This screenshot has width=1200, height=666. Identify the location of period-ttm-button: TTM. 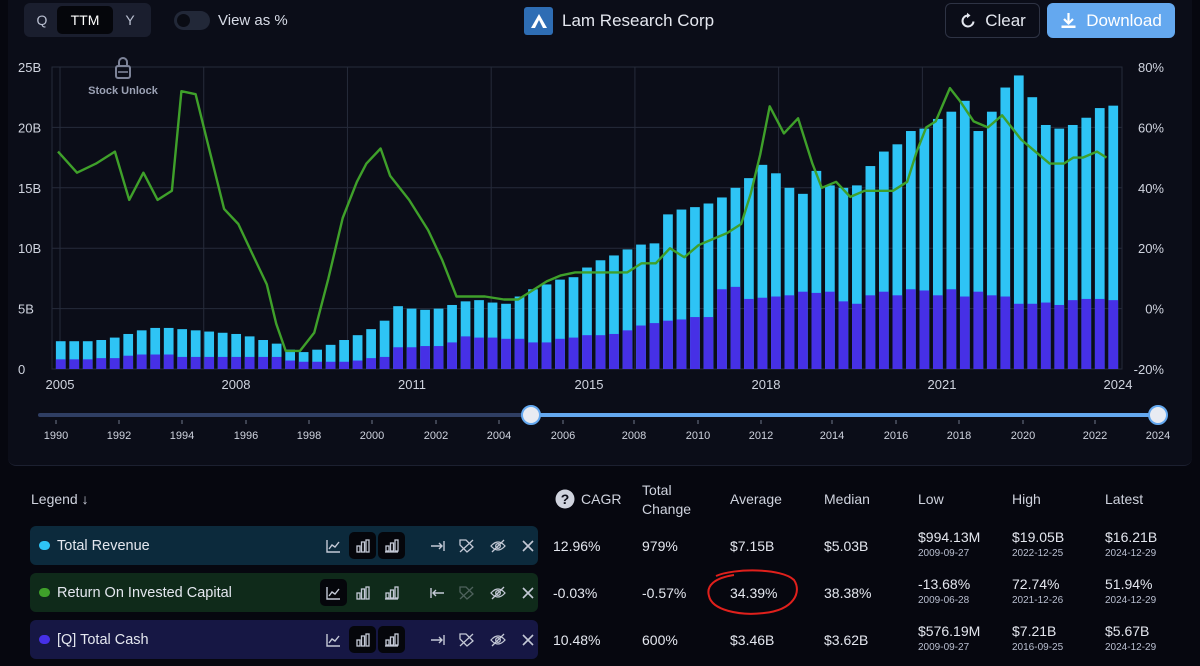
(85, 20).